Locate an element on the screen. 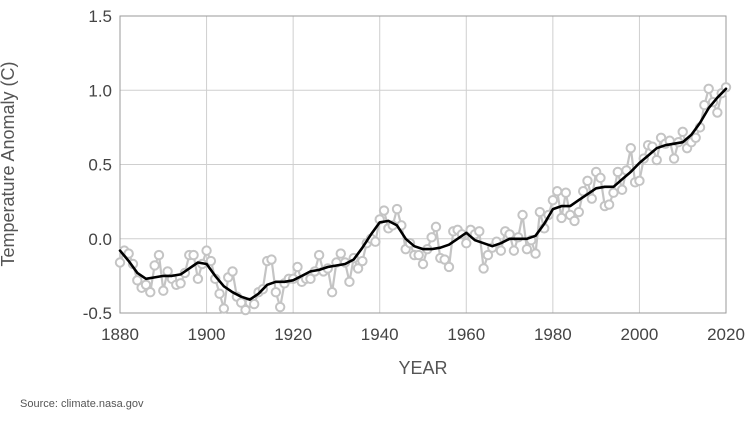 Image resolution: width=748 pixels, height=430 pixels. y-tick-label: 1.5 is located at coordinates (100, 16).